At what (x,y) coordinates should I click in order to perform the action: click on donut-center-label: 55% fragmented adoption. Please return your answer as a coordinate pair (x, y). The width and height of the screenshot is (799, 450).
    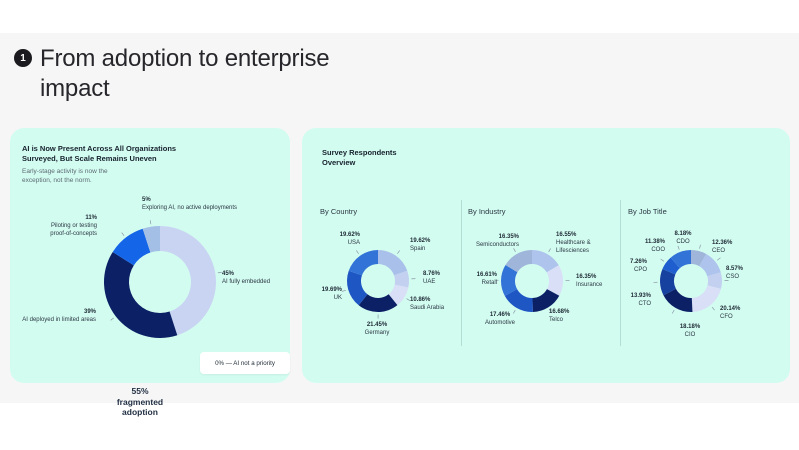
    Looking at the image, I should click on (140, 401).